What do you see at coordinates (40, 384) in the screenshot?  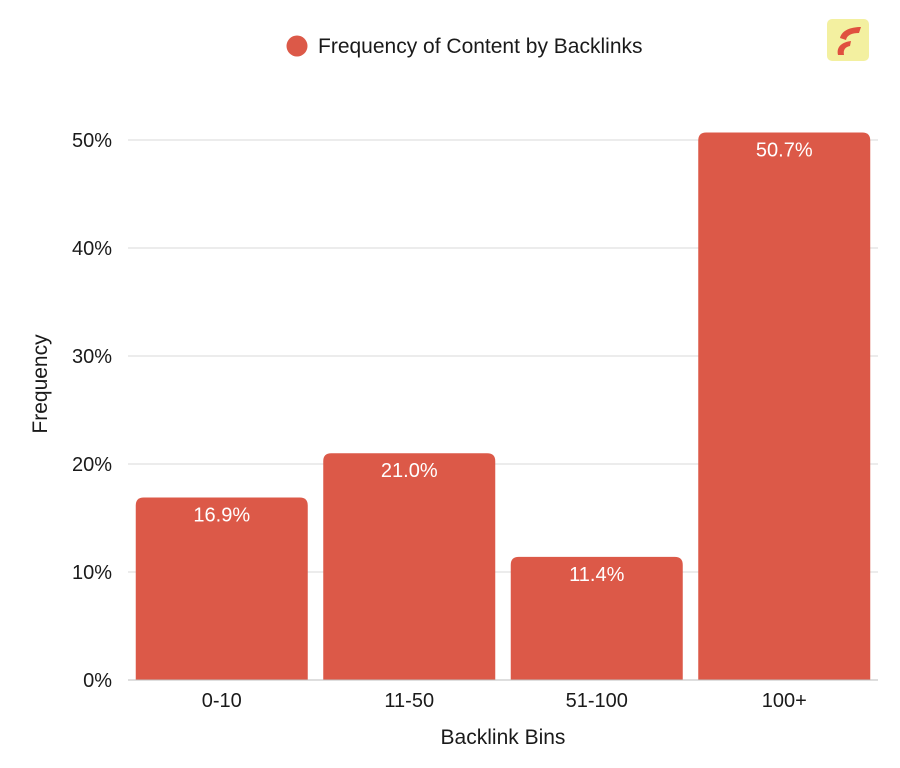 I see `y-axis-title: Frequency` at bounding box center [40, 384].